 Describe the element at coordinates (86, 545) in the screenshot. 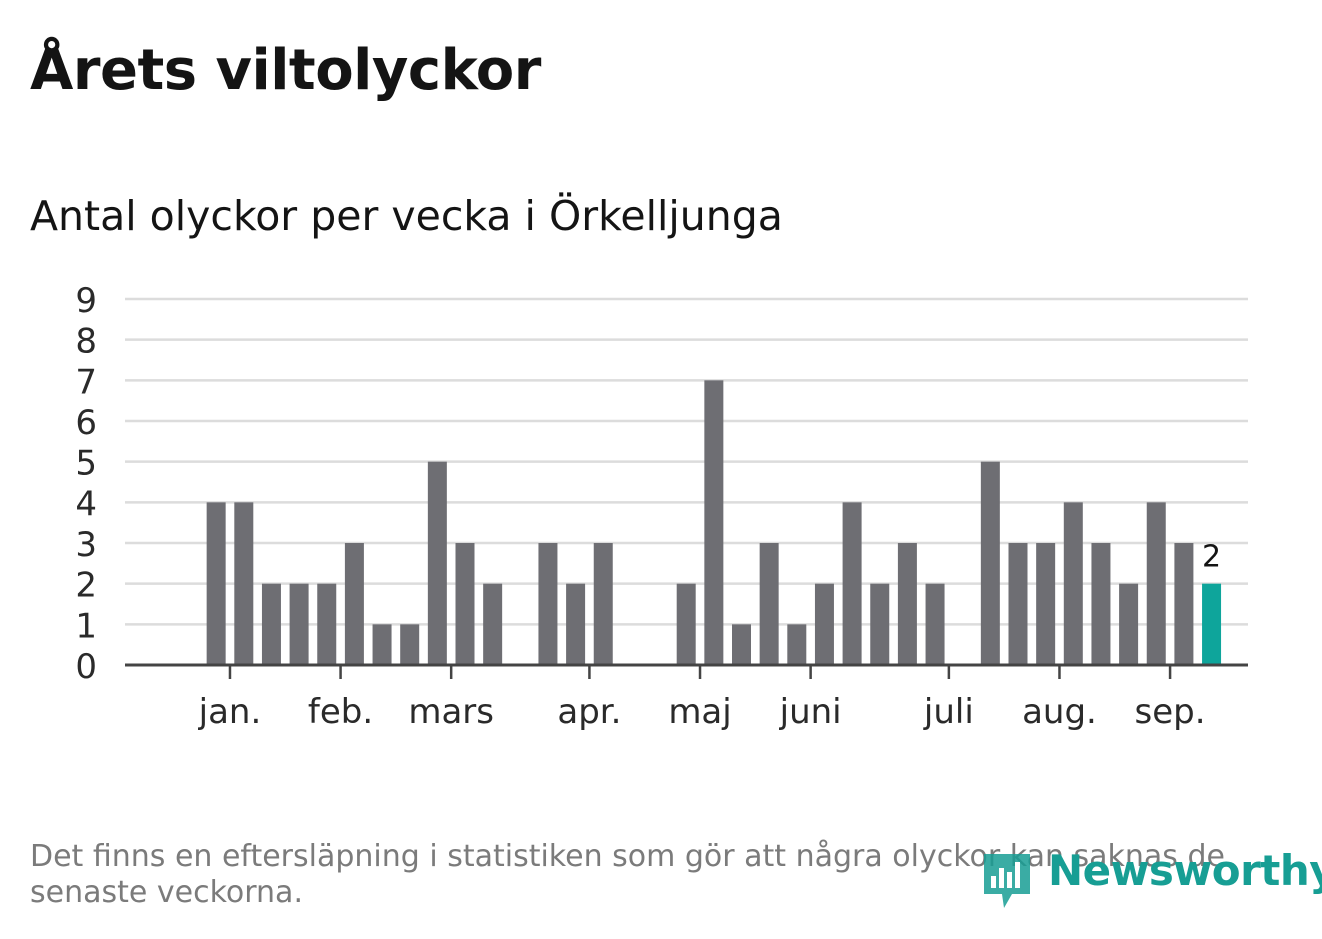

I see `y-tick-label: 3` at that location.